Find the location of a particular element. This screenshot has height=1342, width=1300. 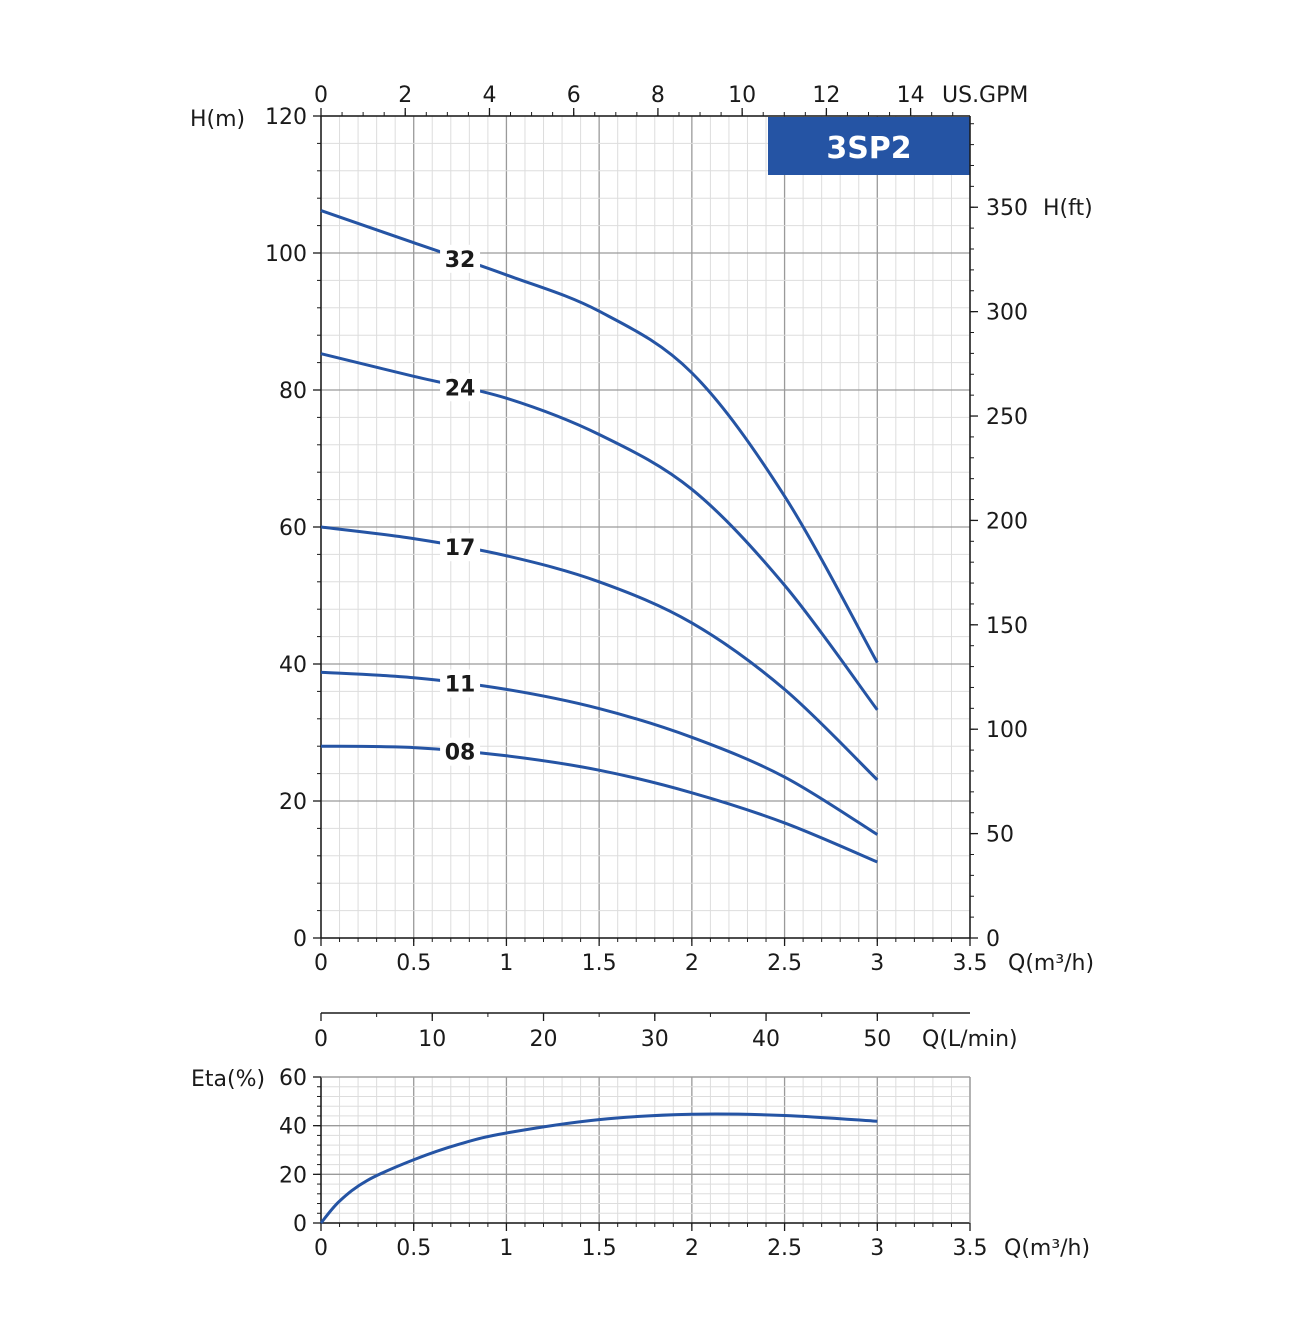

curve-label-11: 11 is located at coordinates (460, 685).